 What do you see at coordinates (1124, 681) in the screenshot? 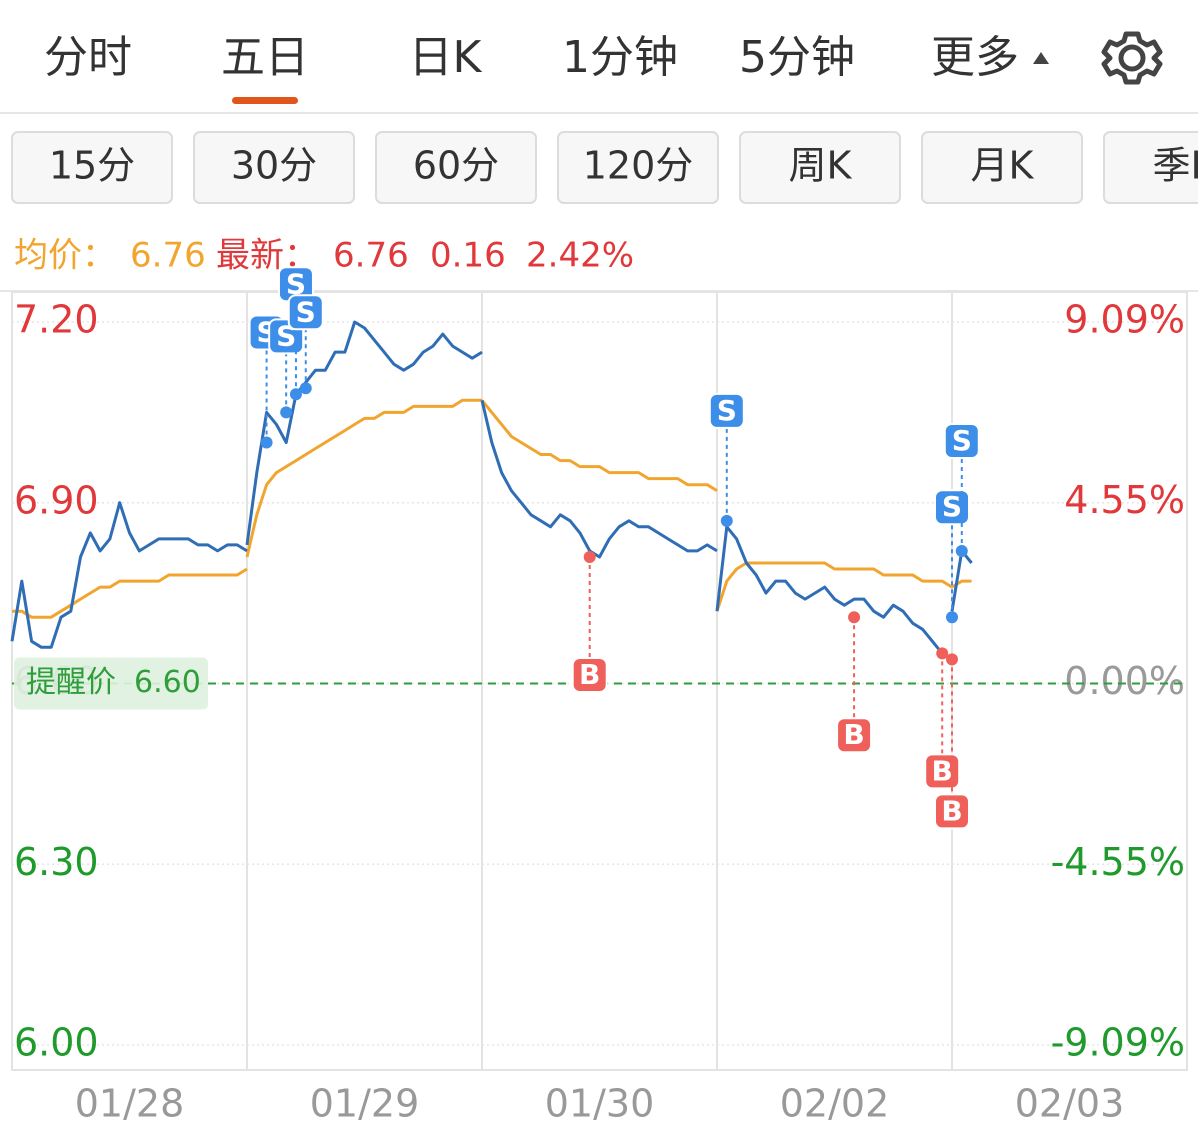
I see `y2-tick-label: 0.00%` at bounding box center [1124, 681].